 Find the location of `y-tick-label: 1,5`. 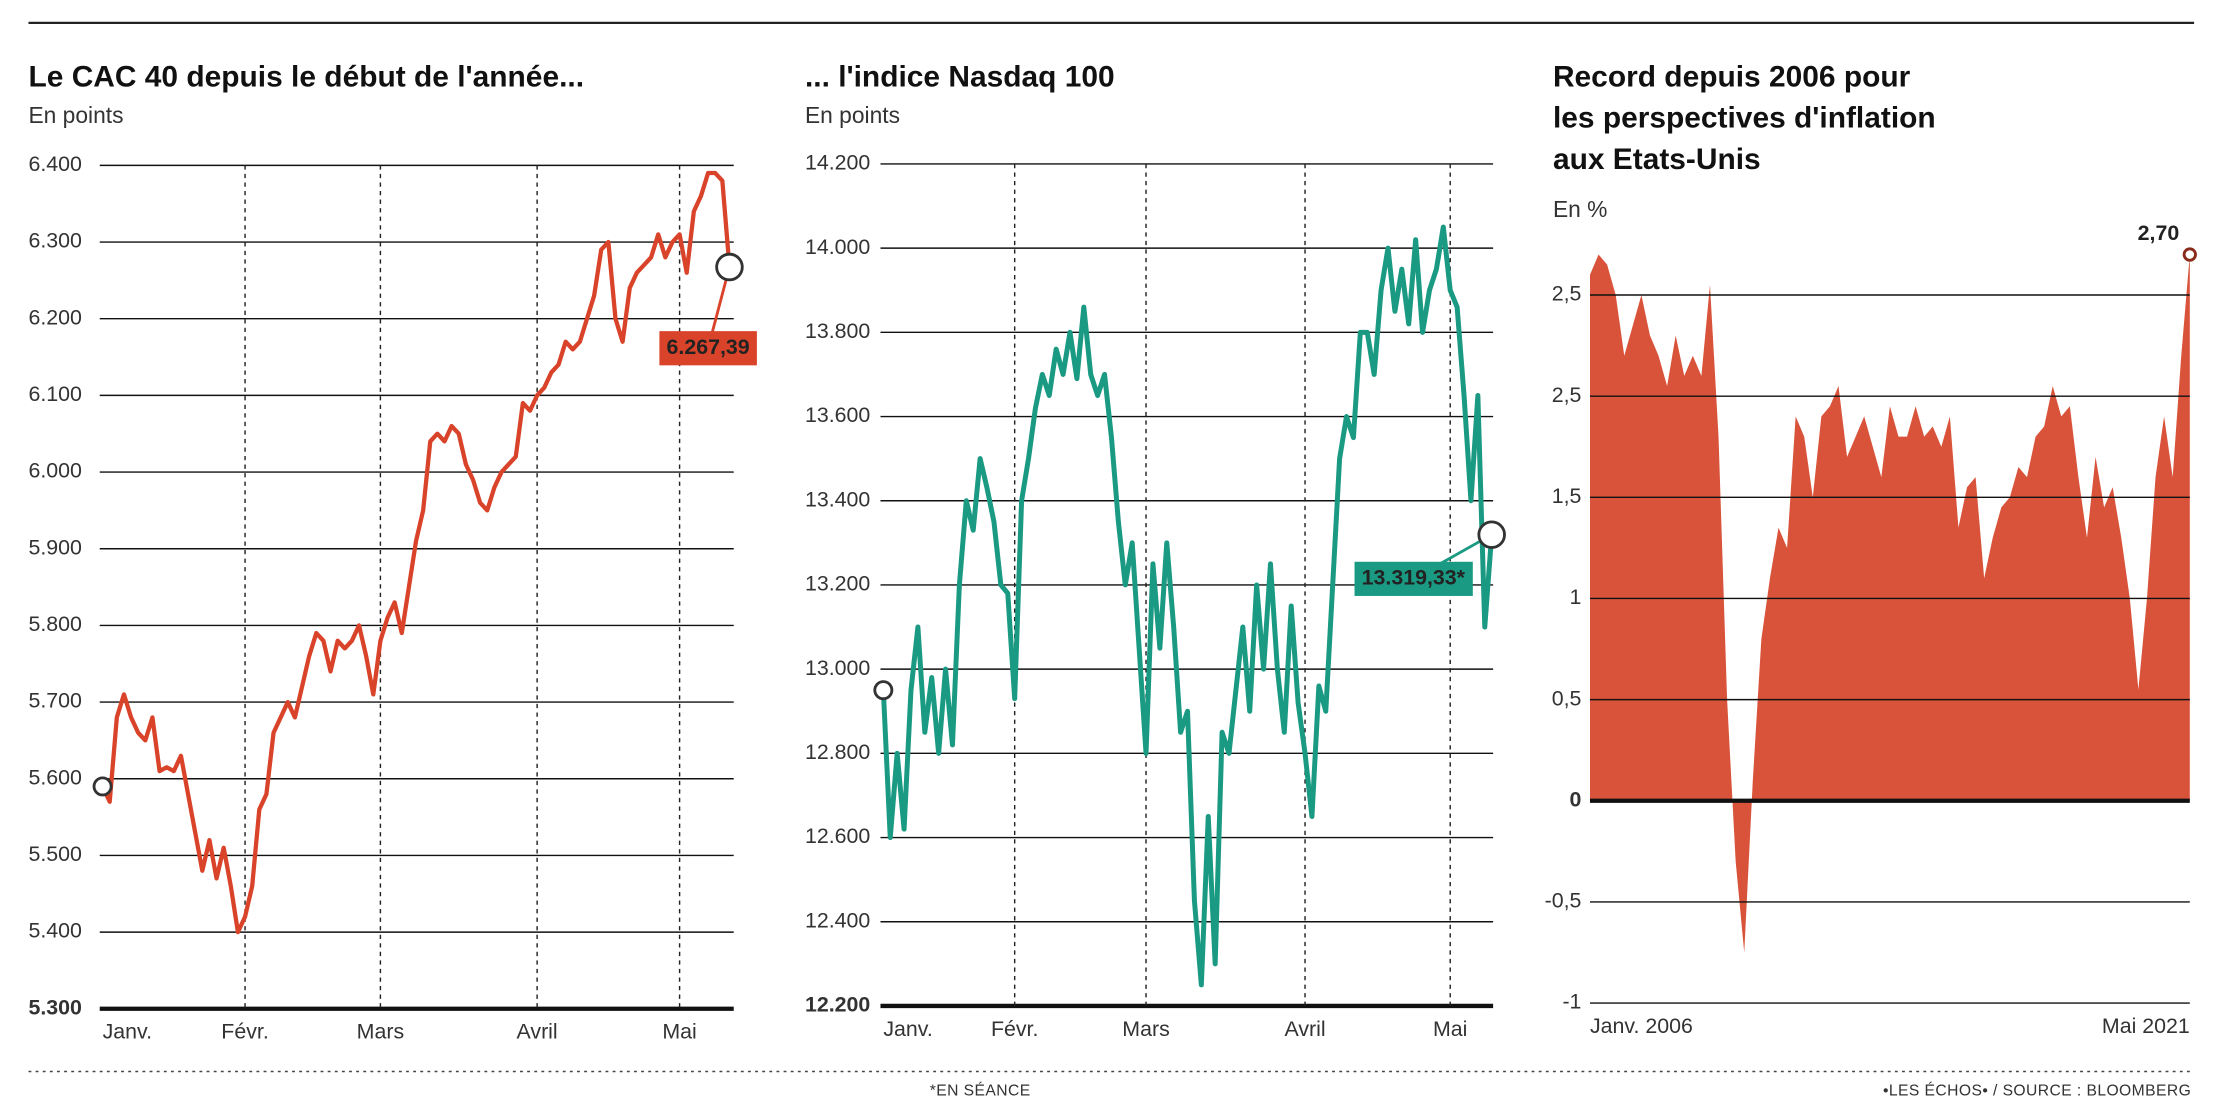

y-tick-label: 1,5 is located at coordinates (1567, 496).